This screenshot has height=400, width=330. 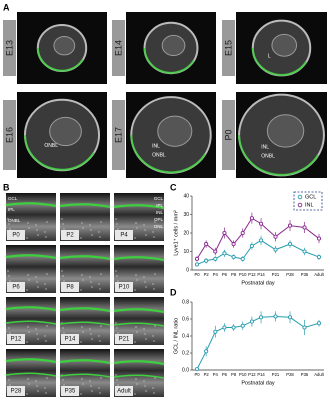 What do you see at coordinates (159, 156) in the screenshot?
I see `layer-label: ONBL` at bounding box center [159, 156].